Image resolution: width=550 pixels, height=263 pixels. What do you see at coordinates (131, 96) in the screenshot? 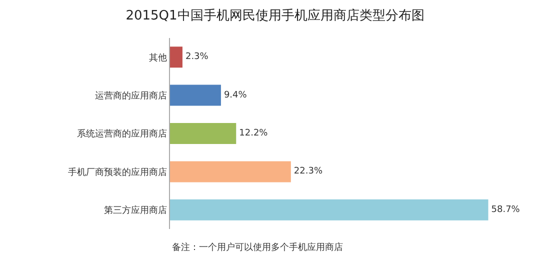
I see `y-tick-label: 运营商的应用商店` at bounding box center [131, 96].